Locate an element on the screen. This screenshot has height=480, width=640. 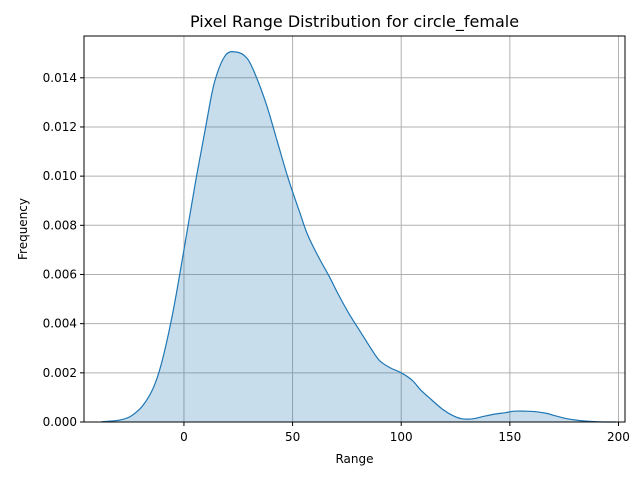
x-axis-label: Range is located at coordinates (354, 459).